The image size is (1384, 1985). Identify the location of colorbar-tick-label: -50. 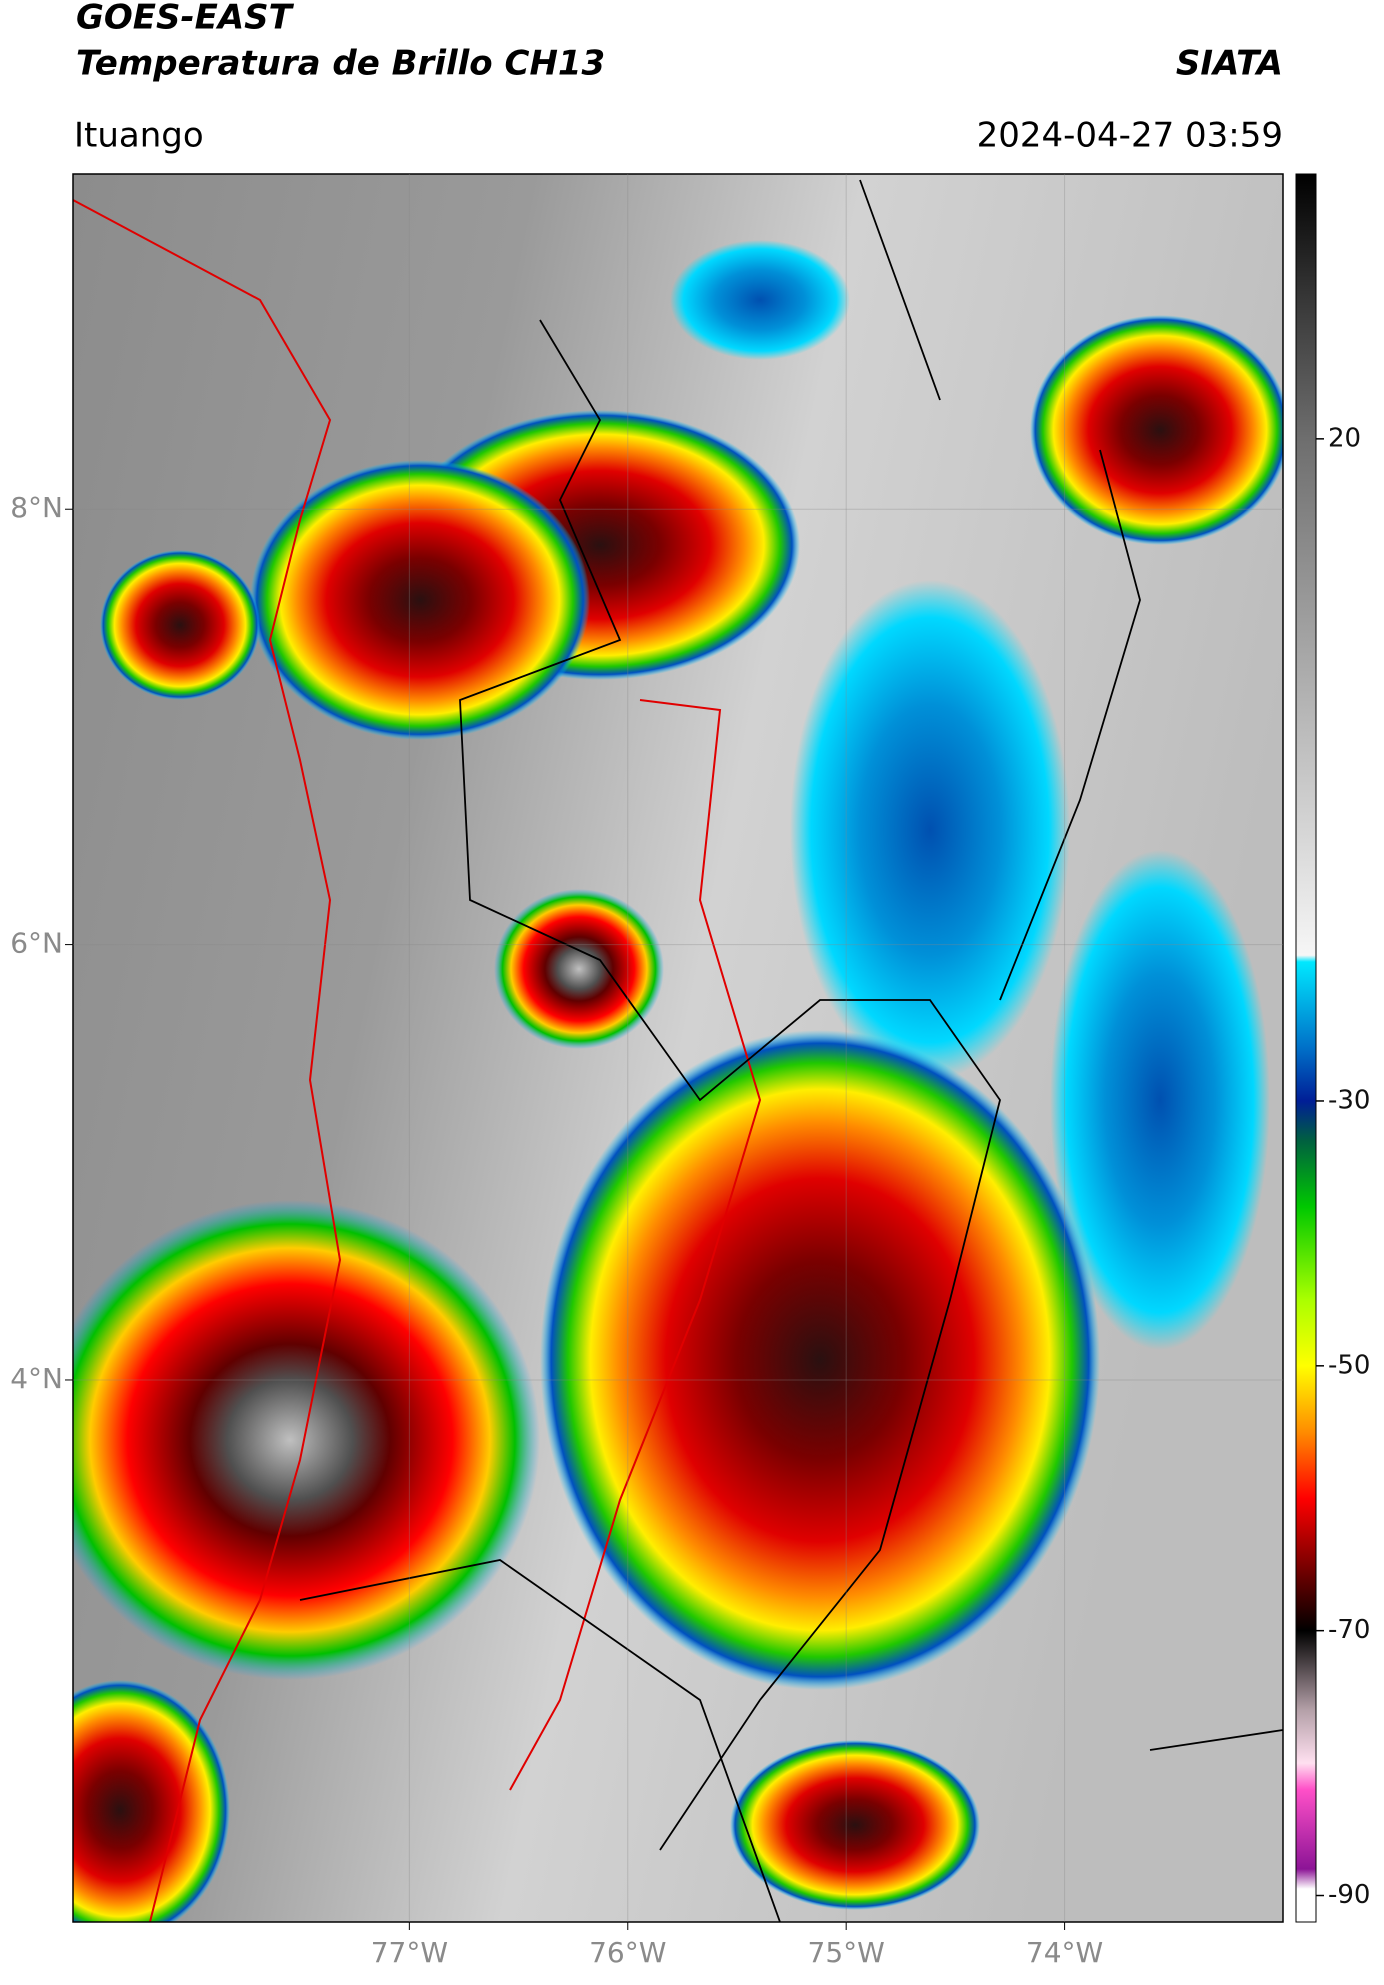
(1349, 1365).